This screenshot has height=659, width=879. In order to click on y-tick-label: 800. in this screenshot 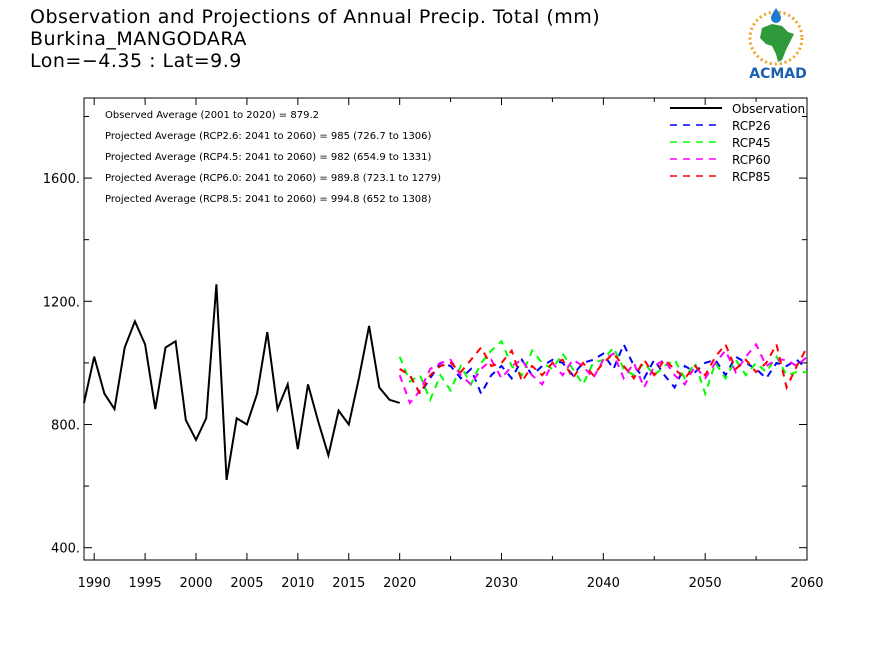, I will do `click(65, 425)`.